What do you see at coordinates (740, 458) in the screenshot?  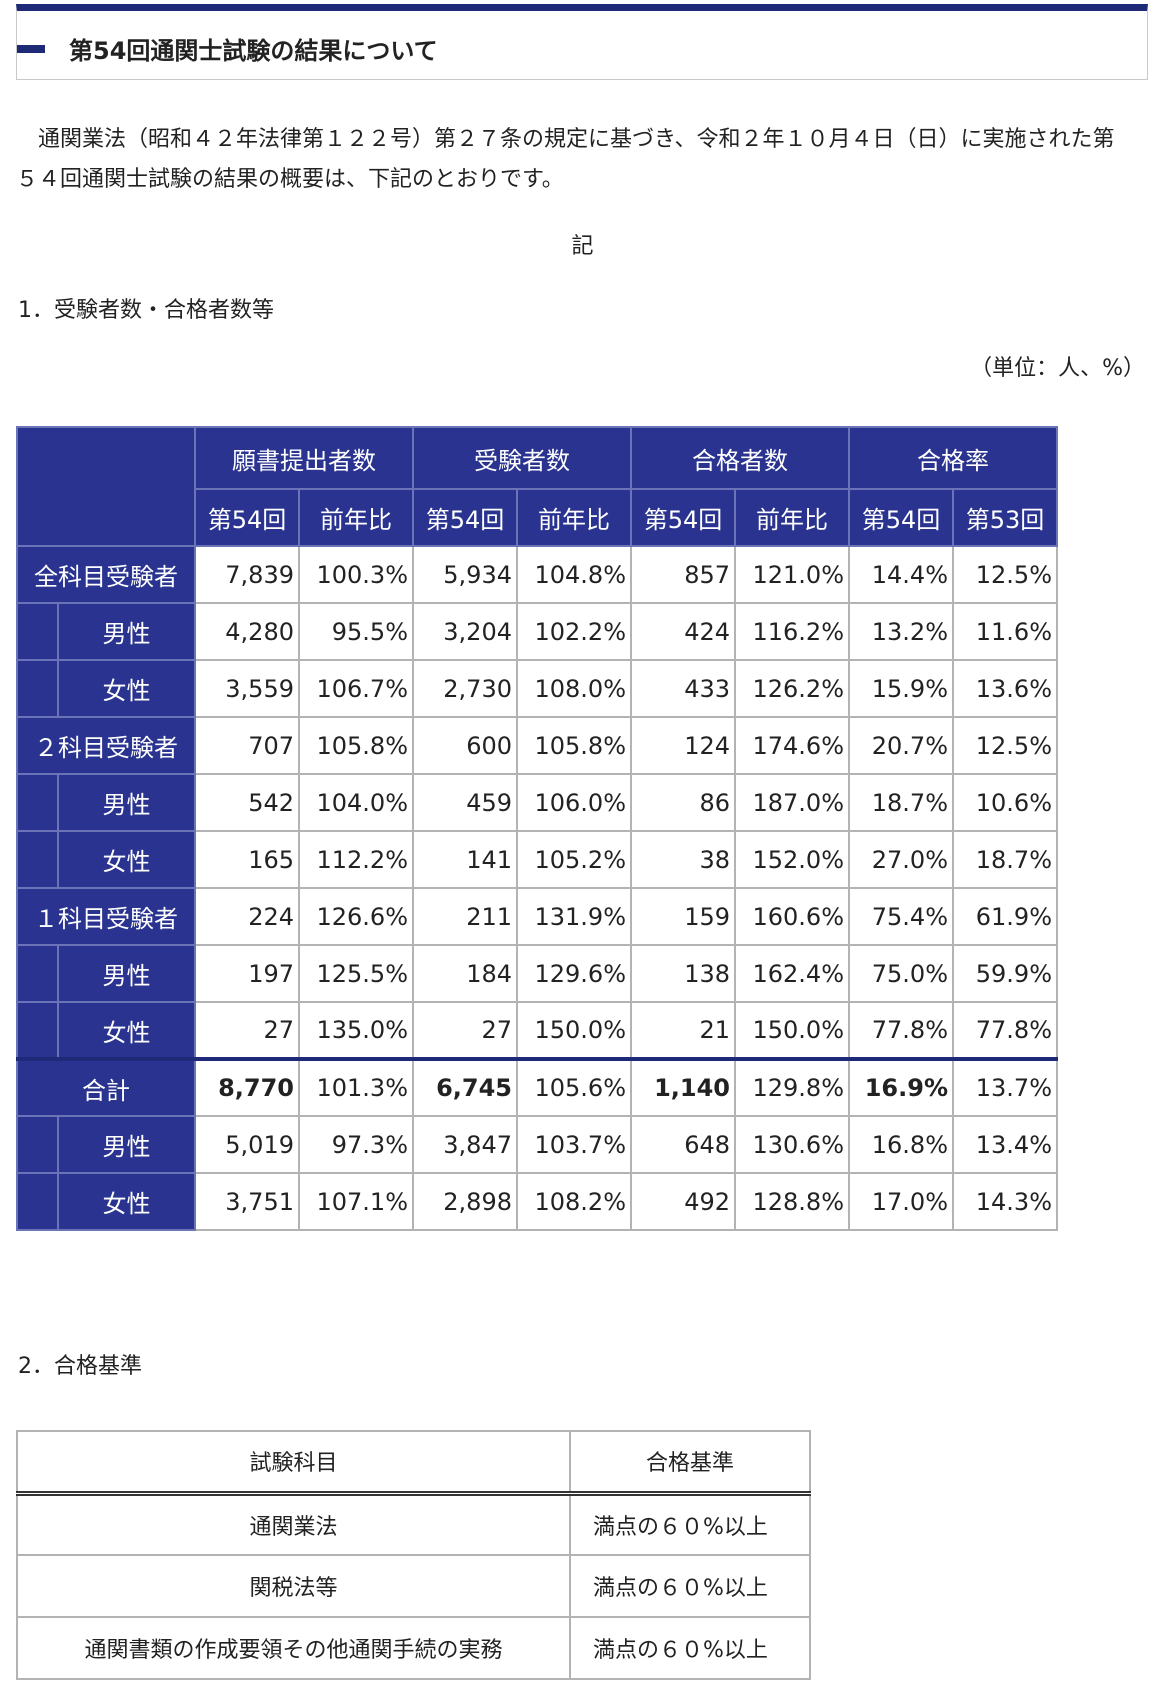 I see `group-header-passers: 合格者数` at bounding box center [740, 458].